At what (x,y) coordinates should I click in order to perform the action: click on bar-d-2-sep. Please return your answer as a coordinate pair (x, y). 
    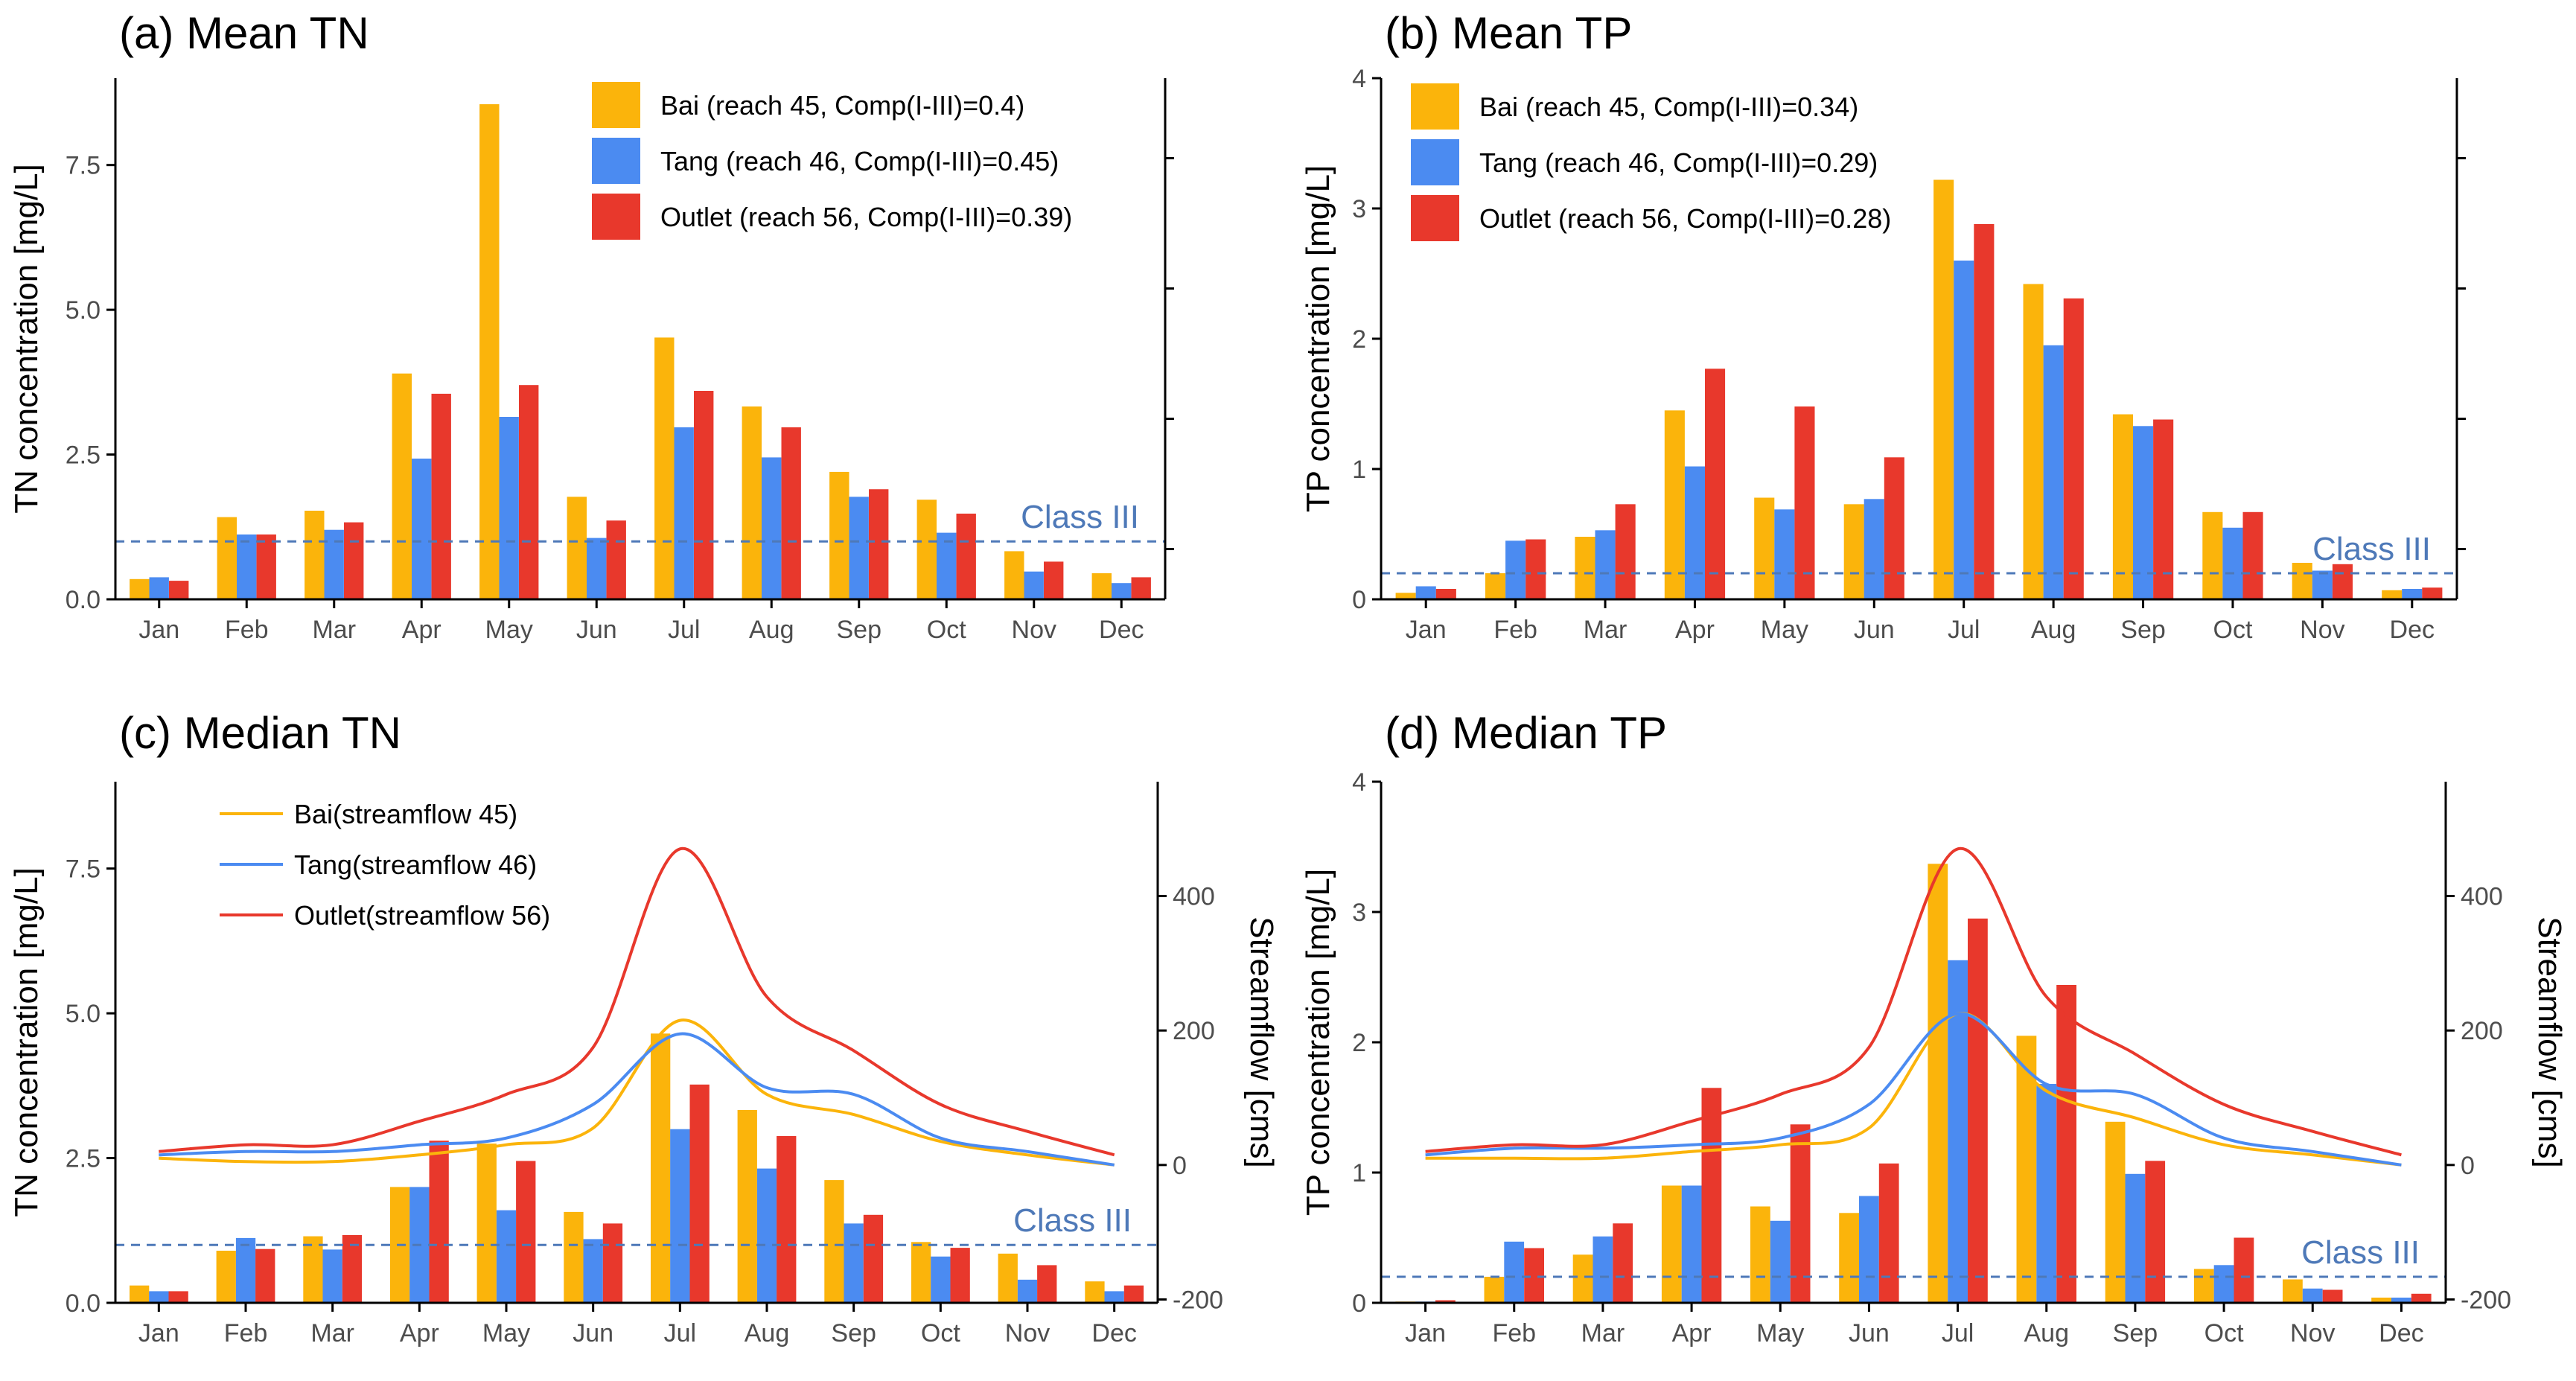
    Looking at the image, I should click on (2155, 1232).